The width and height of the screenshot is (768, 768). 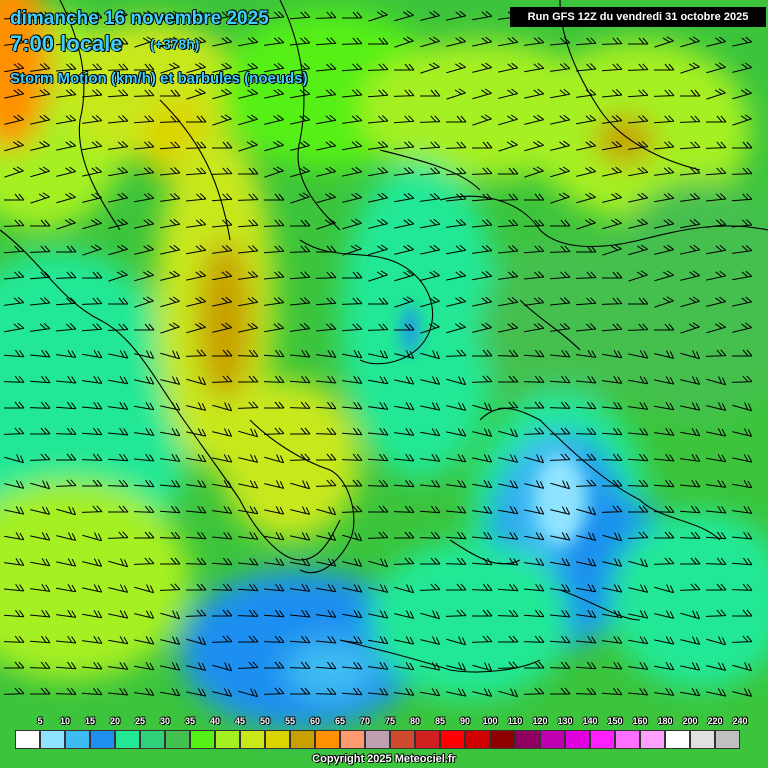 What do you see at coordinates (715, 721) in the screenshot?
I see `legend-label: 220` at bounding box center [715, 721].